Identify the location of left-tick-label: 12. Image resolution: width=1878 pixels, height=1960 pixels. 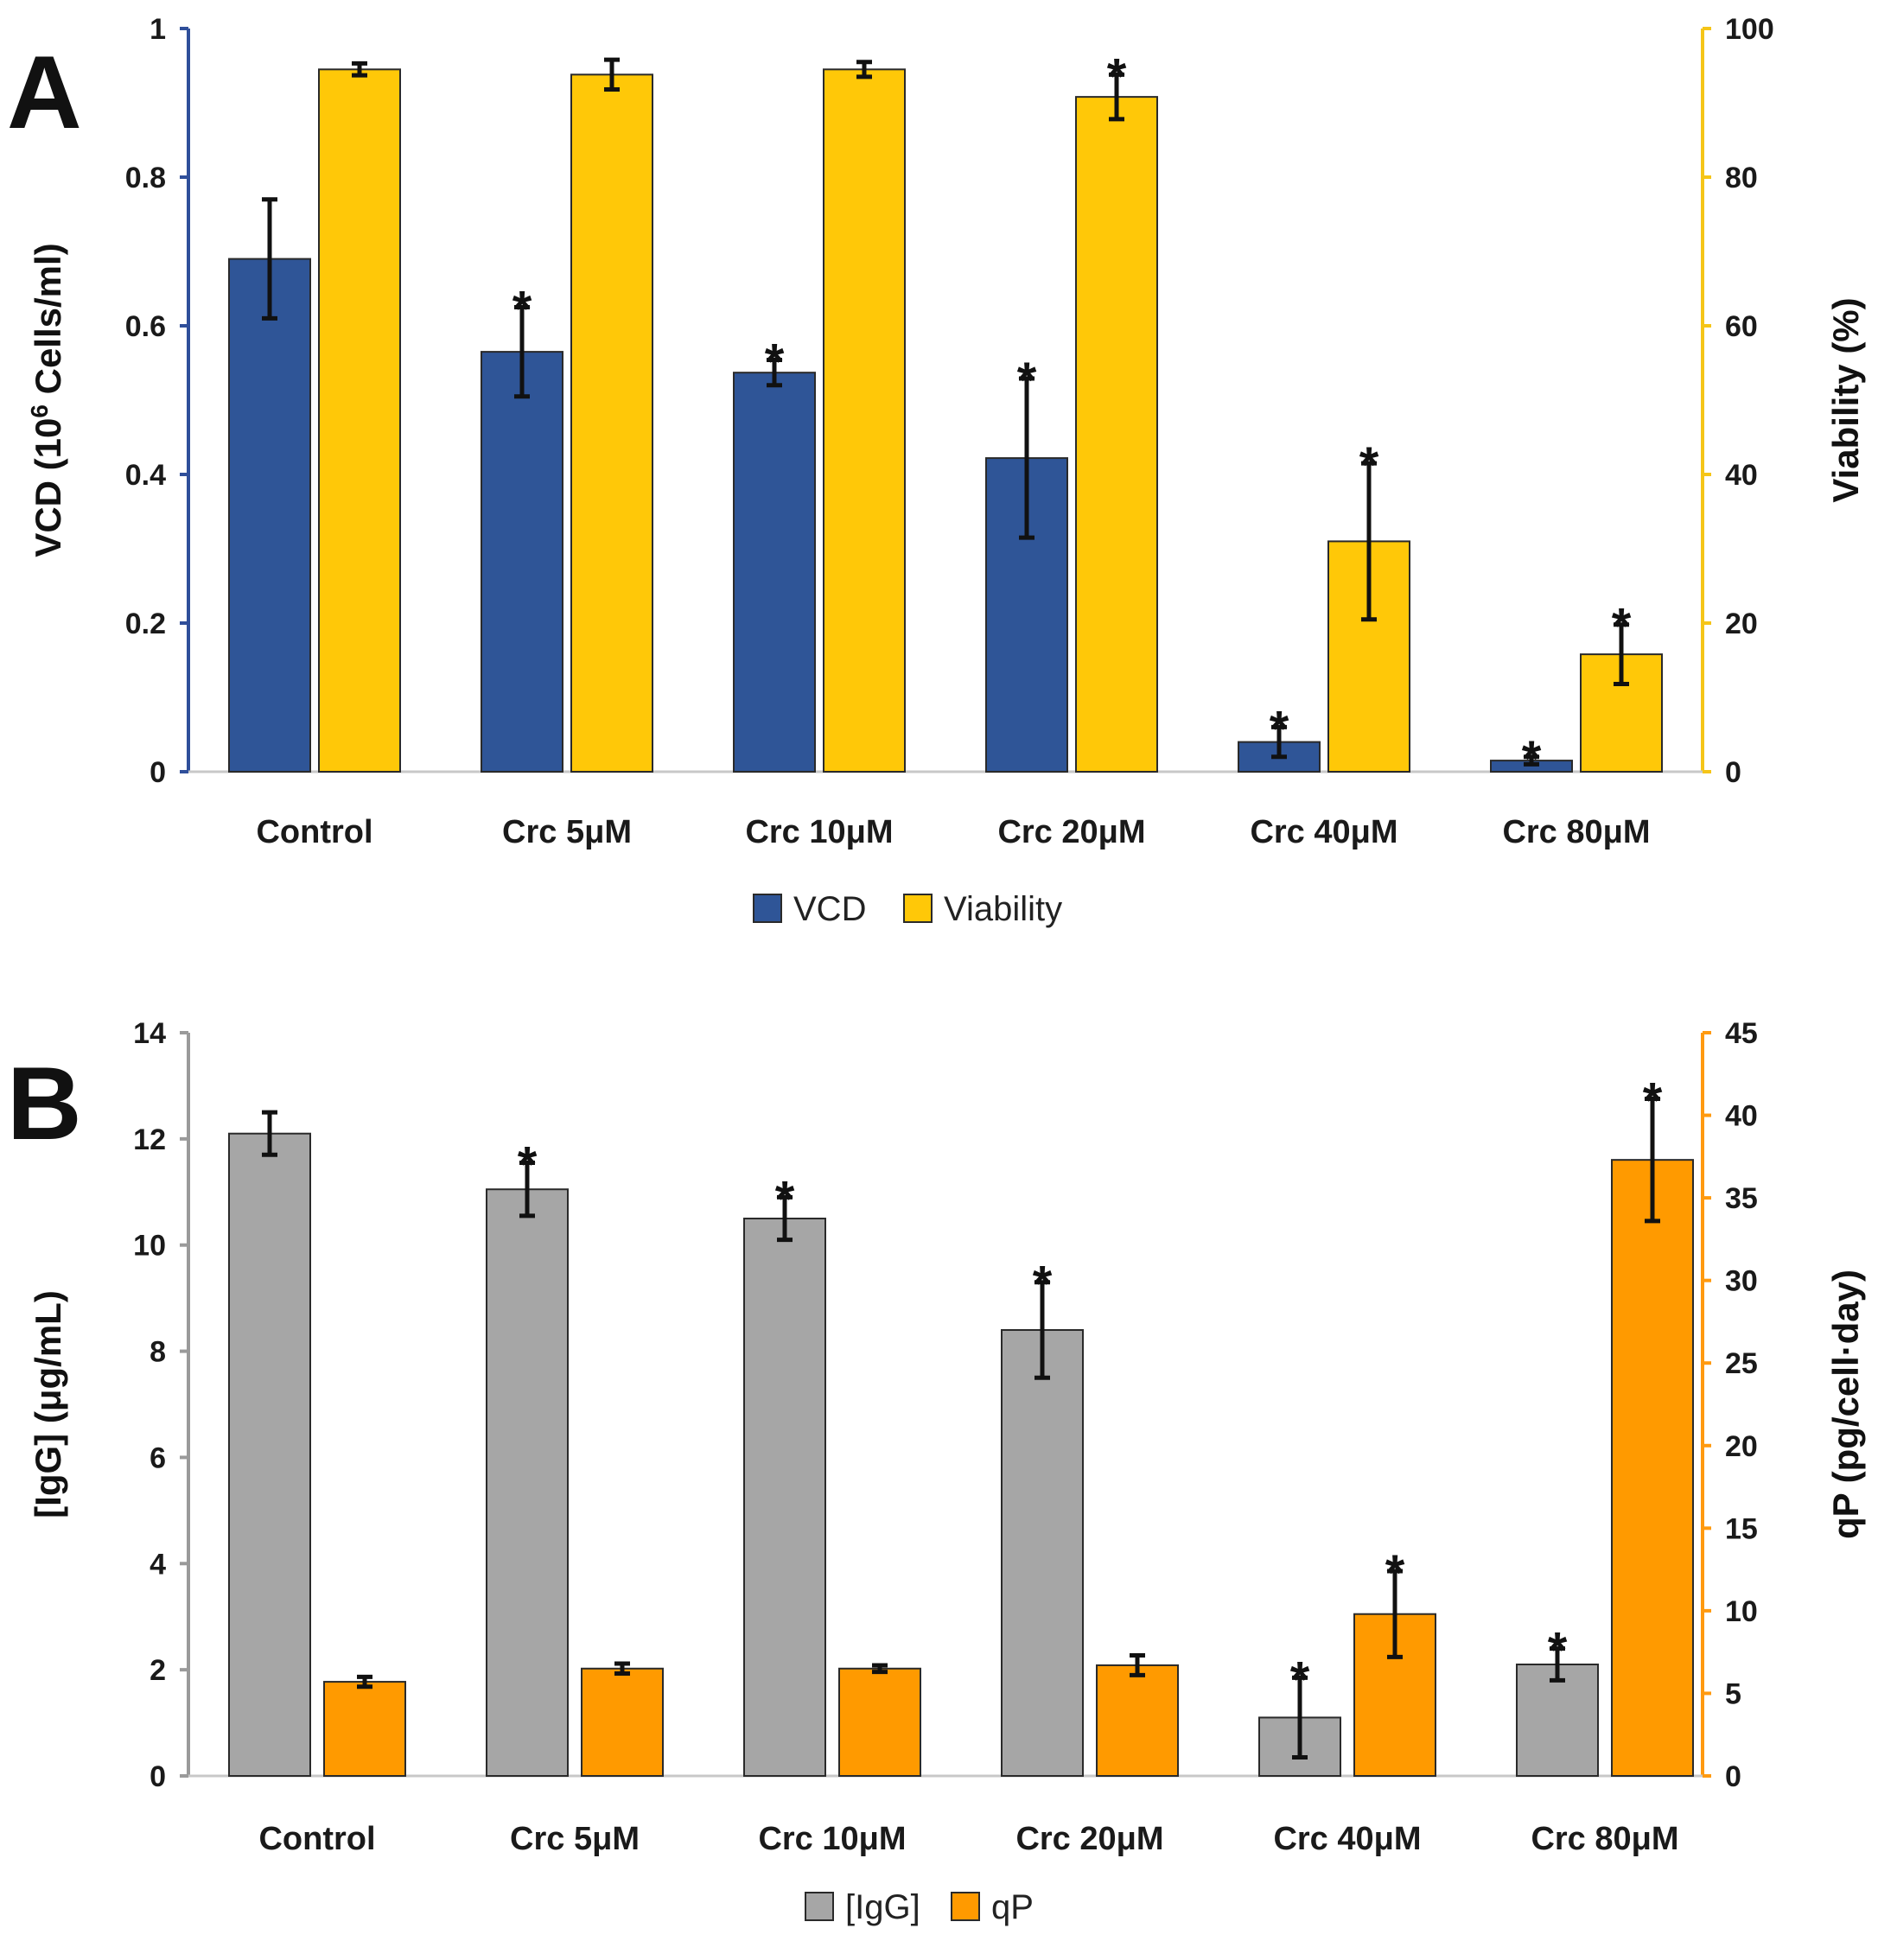
(150, 1139).